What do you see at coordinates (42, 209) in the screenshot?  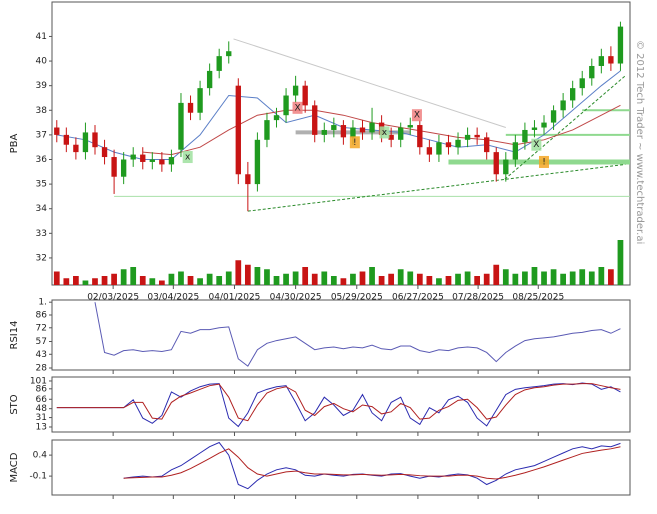 I see `y-tick-label: 34` at bounding box center [42, 209].